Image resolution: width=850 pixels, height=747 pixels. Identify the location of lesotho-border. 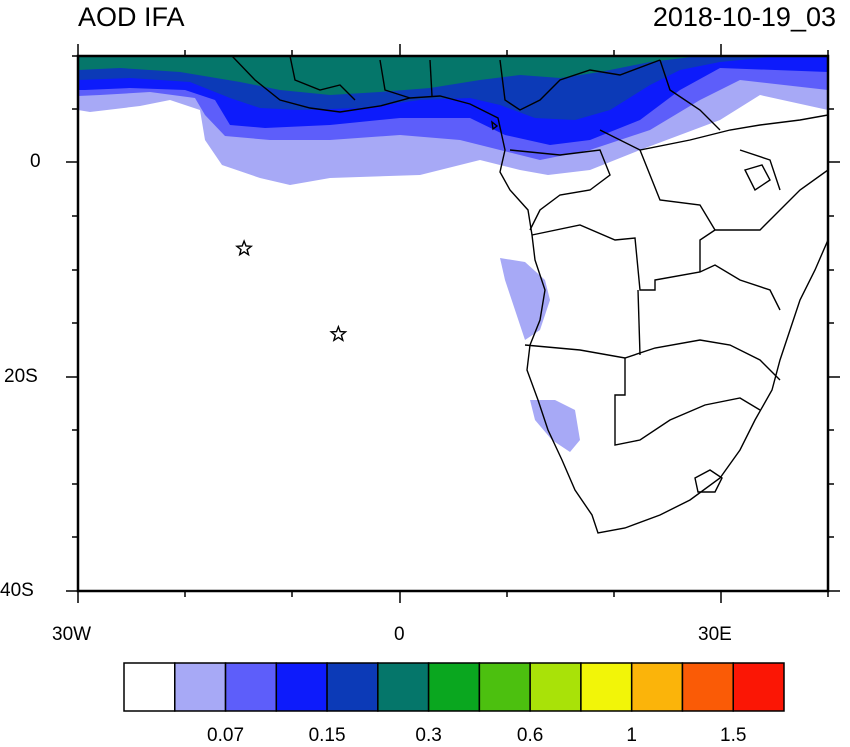
(708, 481).